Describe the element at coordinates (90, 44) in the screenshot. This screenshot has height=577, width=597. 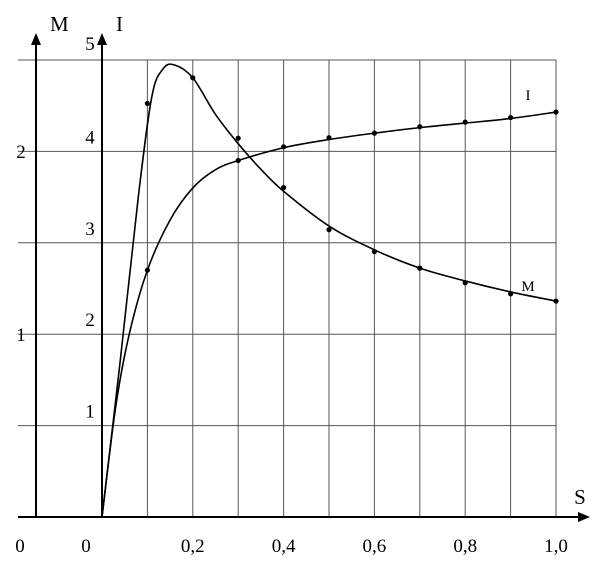
I see `y-tick-label-i: 5` at that location.